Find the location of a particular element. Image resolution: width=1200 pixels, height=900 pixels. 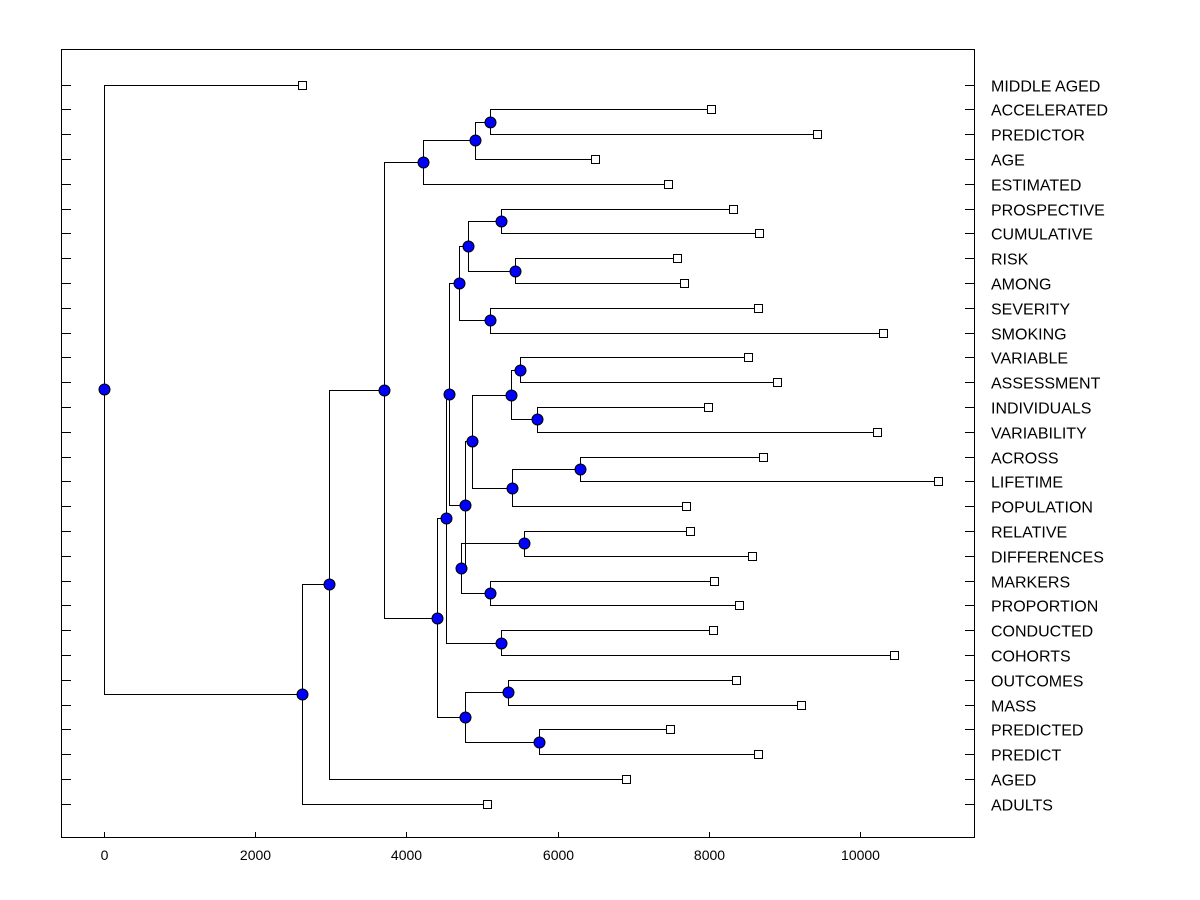

leaf-label: INDIVIDUALS is located at coordinates (1041, 409).